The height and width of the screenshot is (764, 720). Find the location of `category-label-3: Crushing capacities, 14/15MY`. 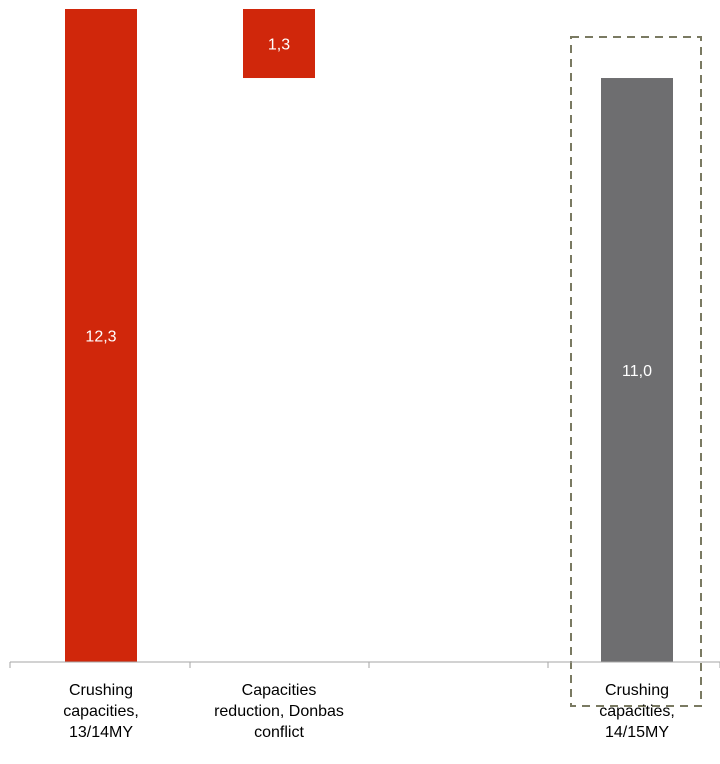

category-label-3: Crushing capacities, 14/15MY is located at coordinates (637, 711).